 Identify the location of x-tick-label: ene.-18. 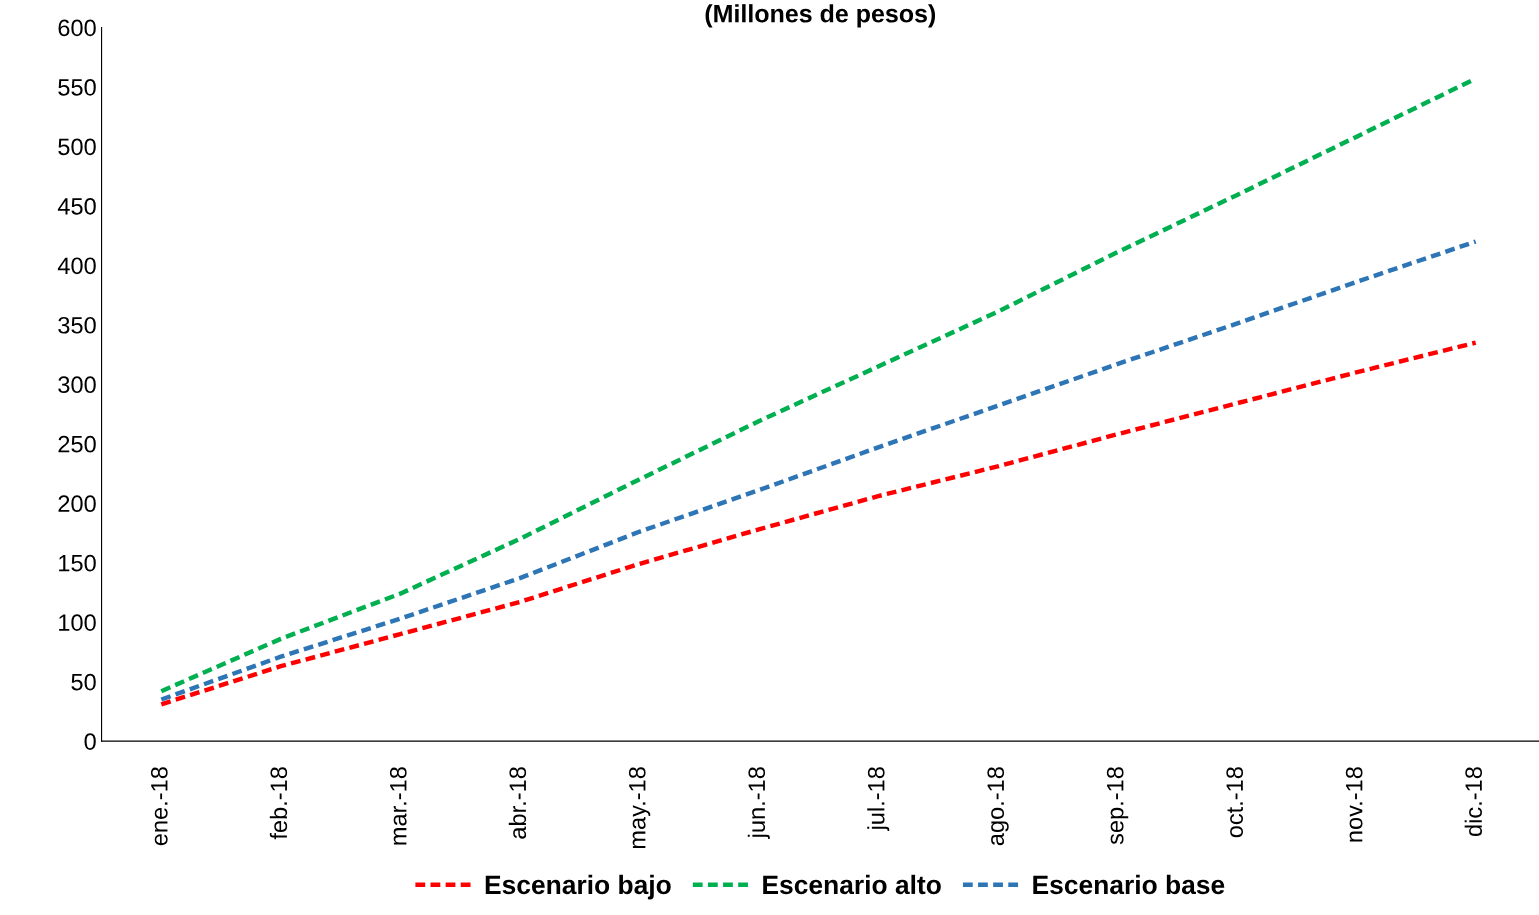
(159, 806).